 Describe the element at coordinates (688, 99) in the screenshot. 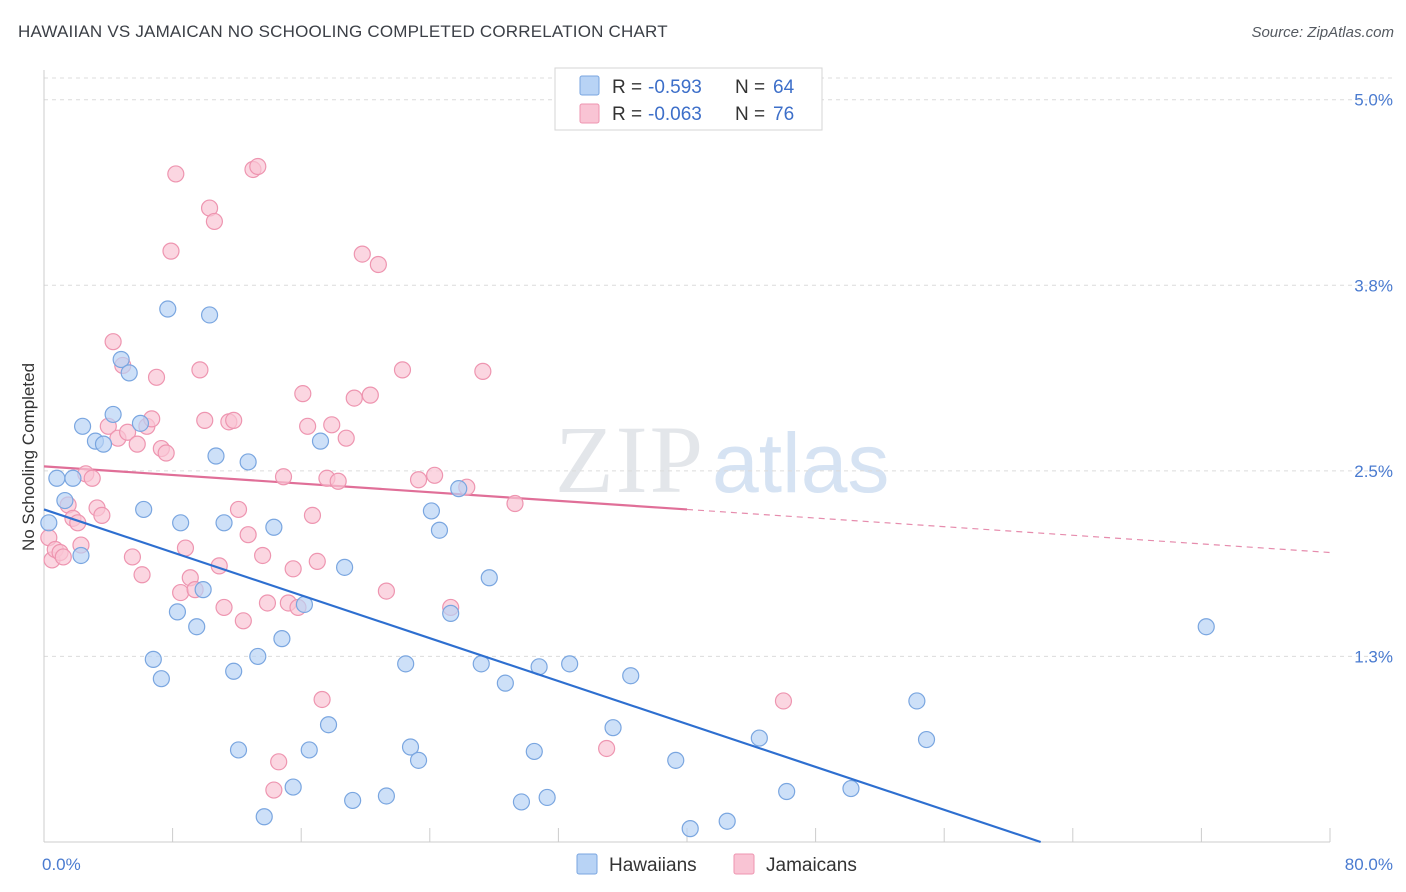

I see `top-legend: R = -0.593 N = 64 R = -0.063 N = 76` at that location.